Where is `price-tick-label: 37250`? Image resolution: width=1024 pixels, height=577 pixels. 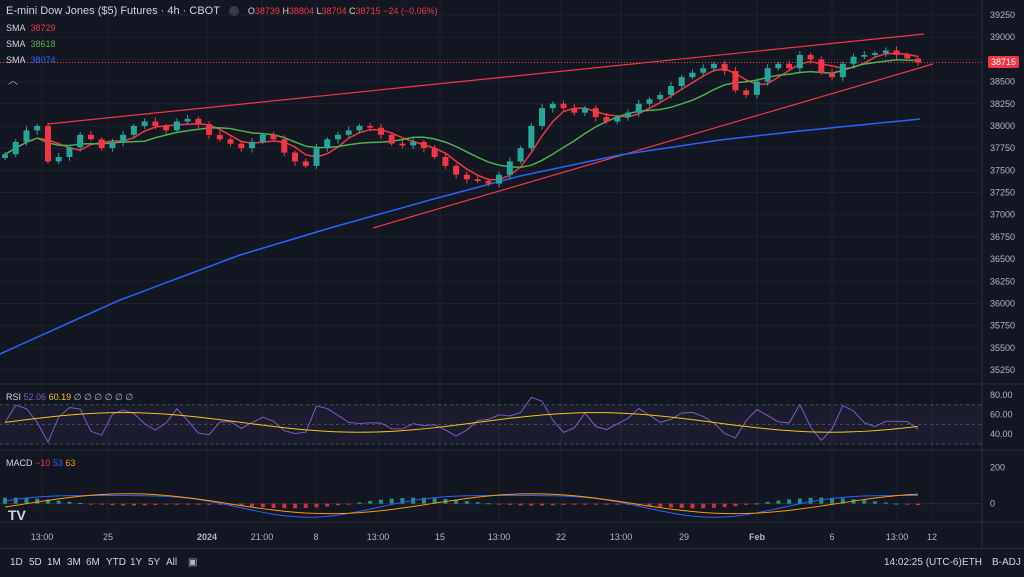 price-tick-label: 37250 is located at coordinates (1002, 193).